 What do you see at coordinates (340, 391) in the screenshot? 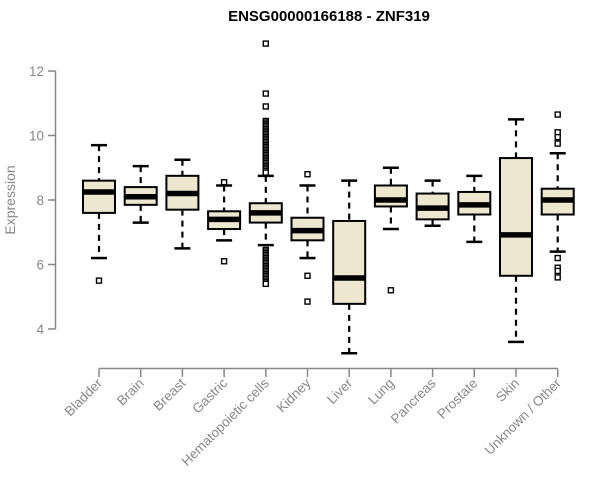
I see `category-label-liver: Liver` at bounding box center [340, 391].